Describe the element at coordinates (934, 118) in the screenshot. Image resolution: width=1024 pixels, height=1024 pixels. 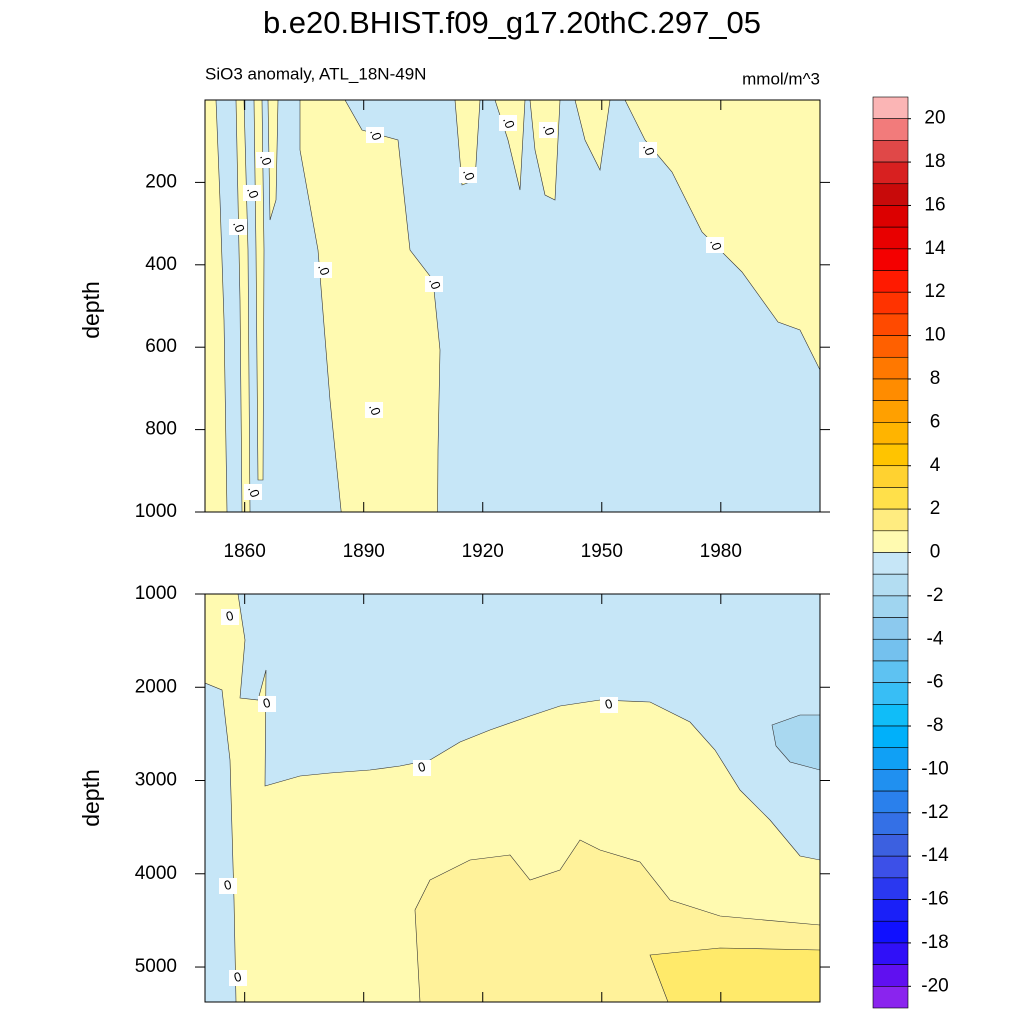
I see `colorbar-label: 20` at that location.